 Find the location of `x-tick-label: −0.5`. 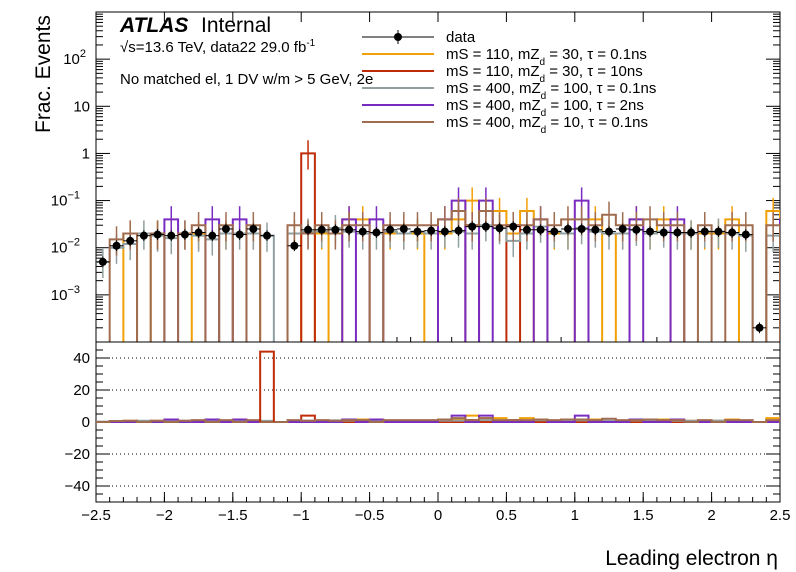

x-tick-label: −0.5 is located at coordinates (370, 515).